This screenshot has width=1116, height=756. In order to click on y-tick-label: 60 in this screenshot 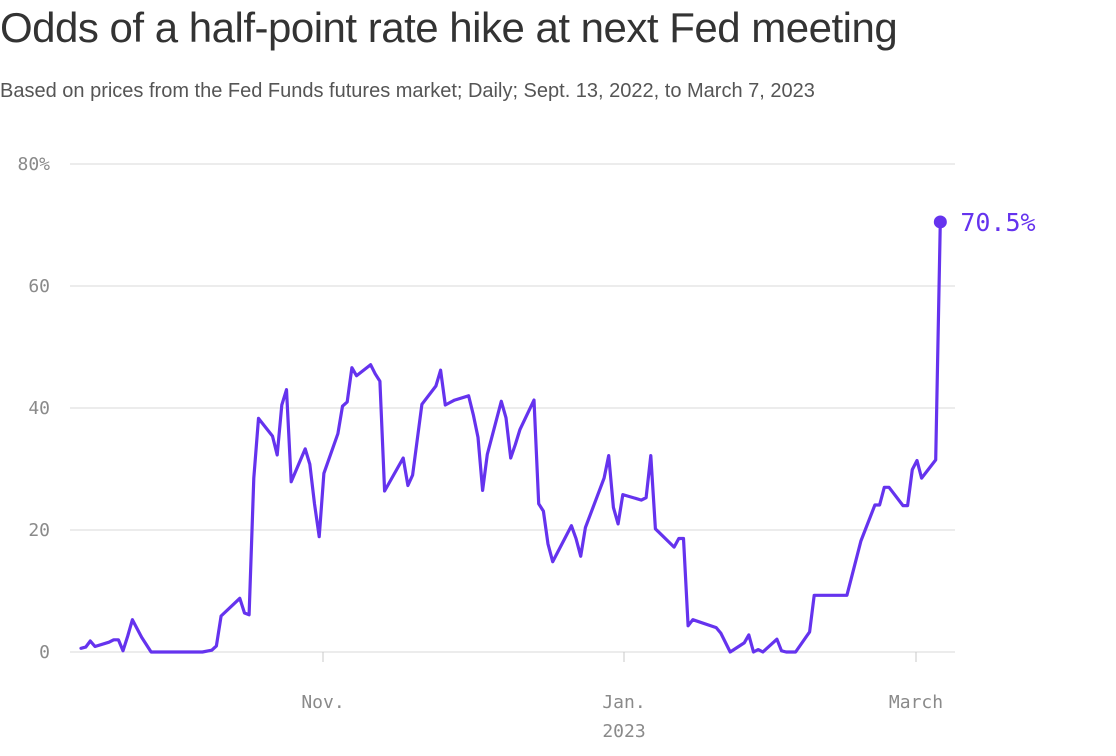, I will do `click(39, 286)`.